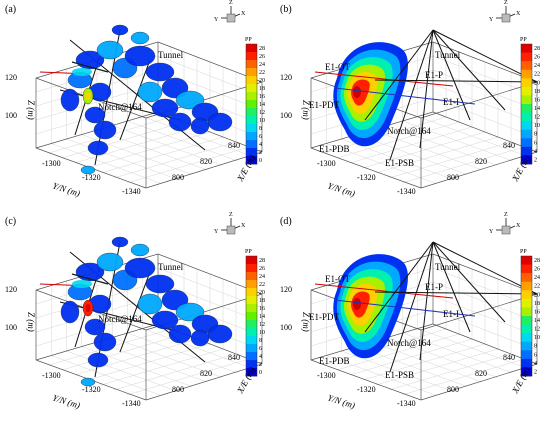 The image size is (550, 424). I want to click on annotation-e1-p: E1-P, so click(434, 287).